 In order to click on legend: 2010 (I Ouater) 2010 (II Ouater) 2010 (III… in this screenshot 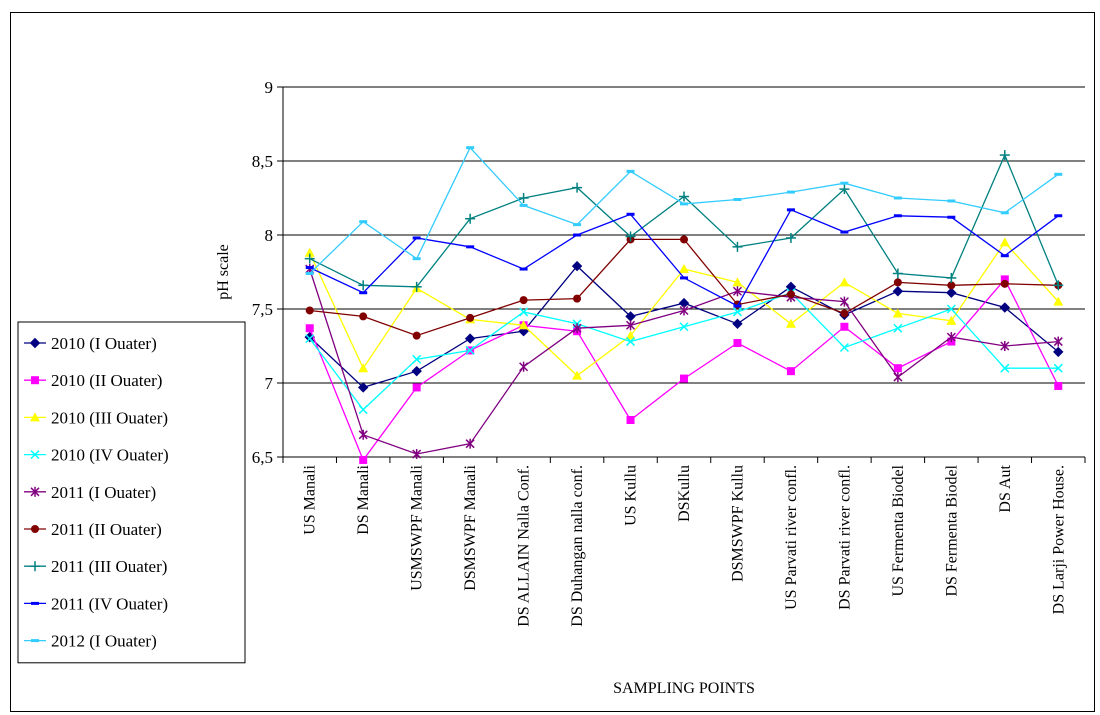, I will do `click(131, 492)`.